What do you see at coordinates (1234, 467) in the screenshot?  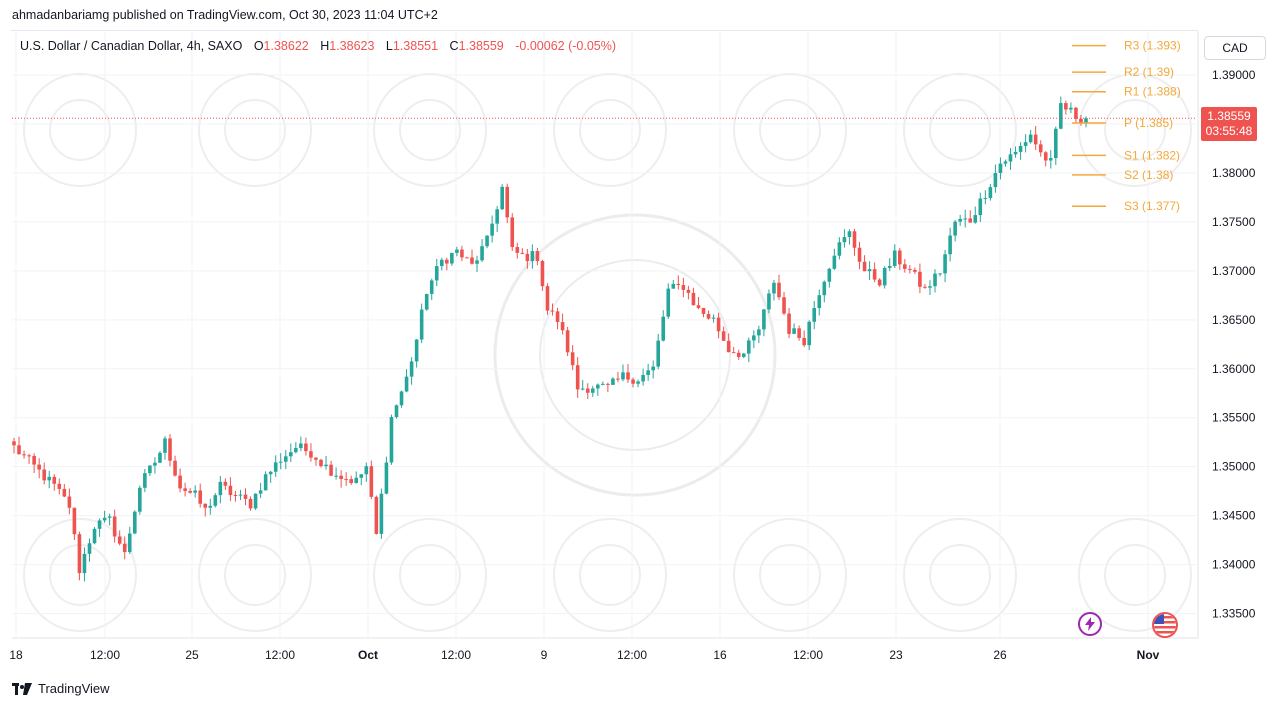 I see `y-tick-label: 1.35000` at bounding box center [1234, 467].